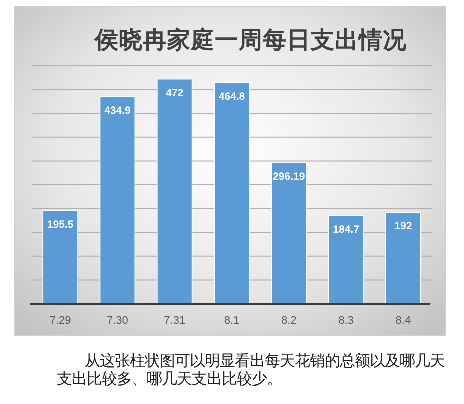 This screenshot has width=464, height=404. I want to click on chart-title: 侯晓冉家庭一周每日支出情况, so click(251, 40).